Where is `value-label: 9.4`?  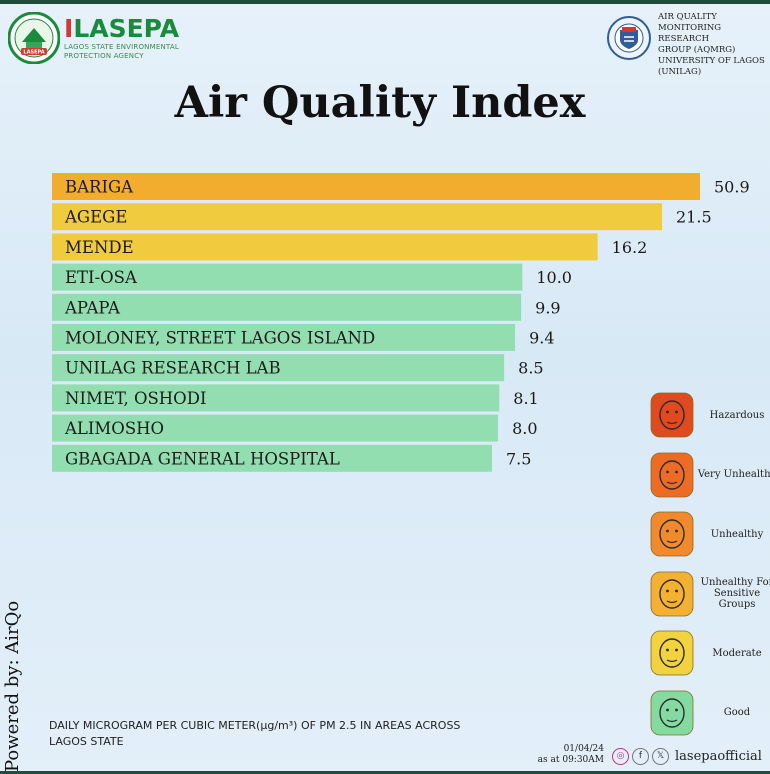 value-label: 9.4 is located at coordinates (541, 338).